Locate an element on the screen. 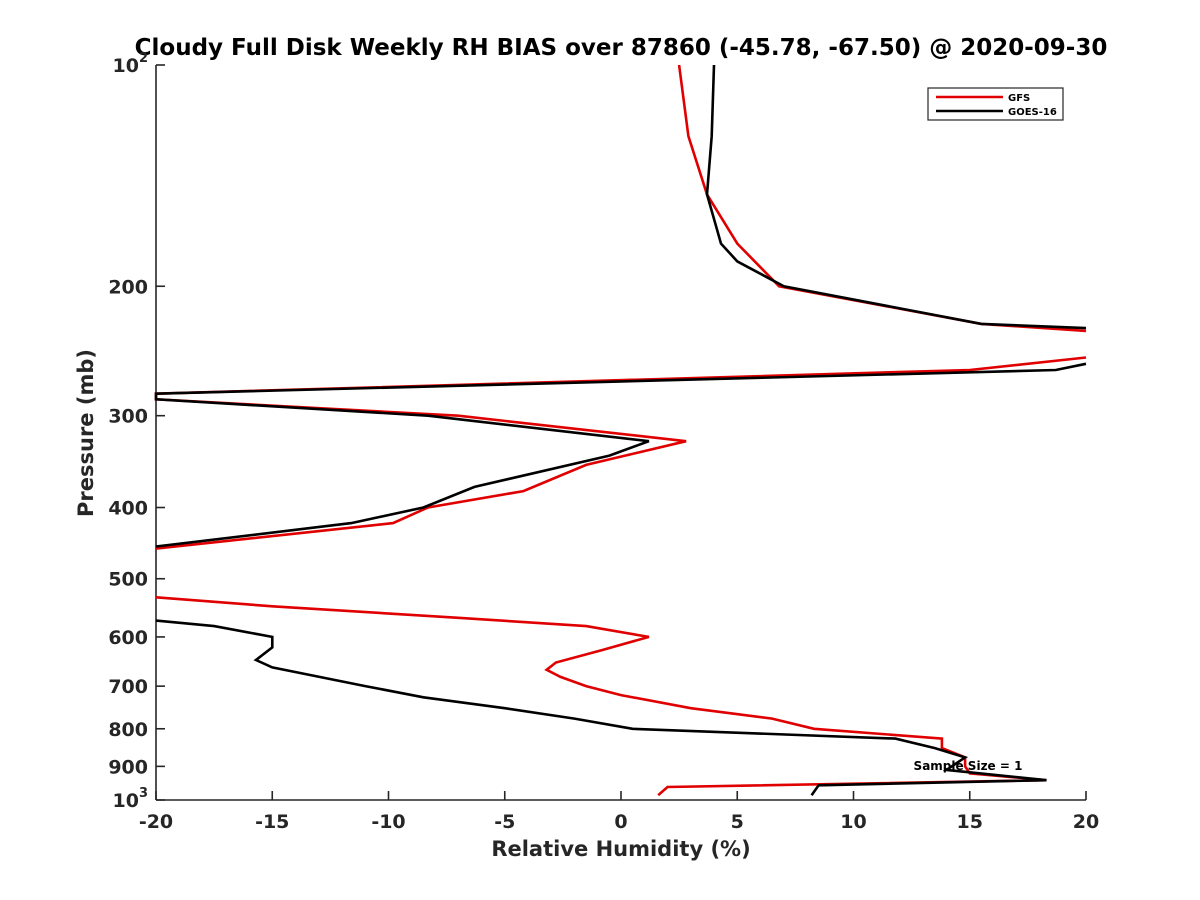 The image size is (1200, 900). x-tick-label: 15 is located at coordinates (970, 822).